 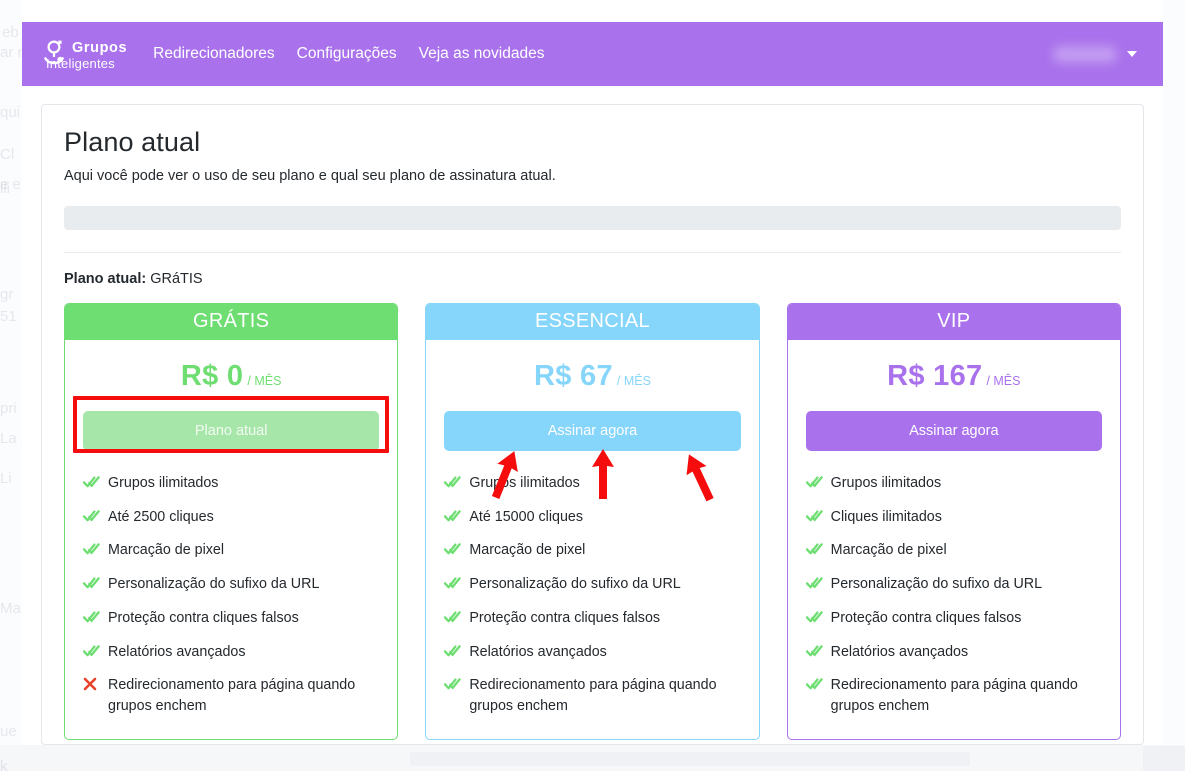 What do you see at coordinates (7, 294) in the screenshot?
I see `ghost-text: gr` at bounding box center [7, 294].